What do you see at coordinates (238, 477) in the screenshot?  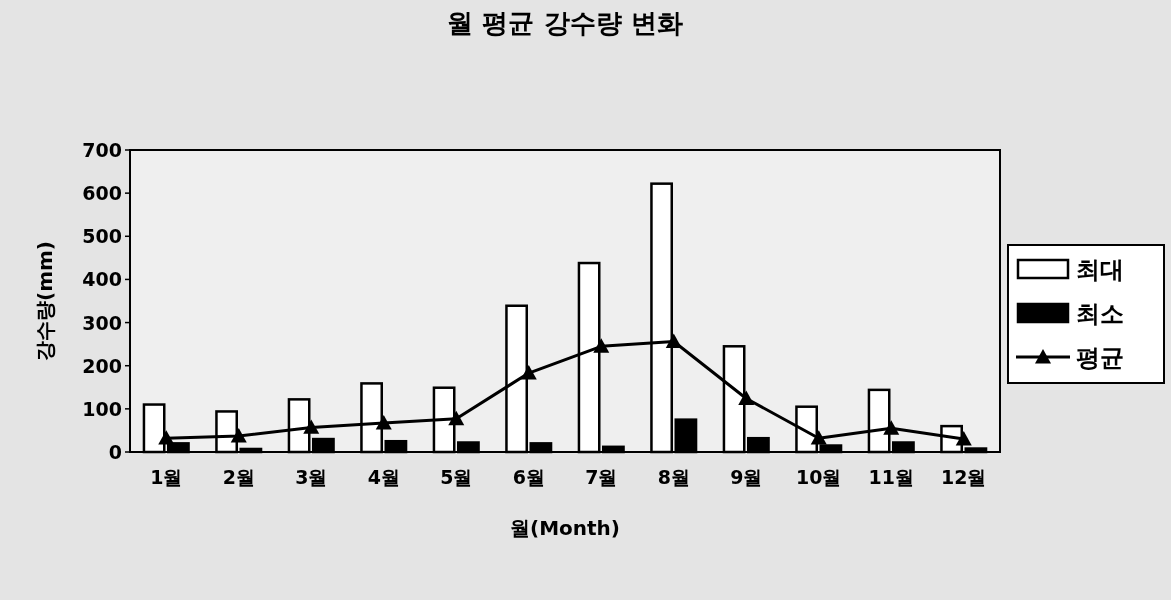 I see `x-tick-label: 2월` at bounding box center [238, 477].